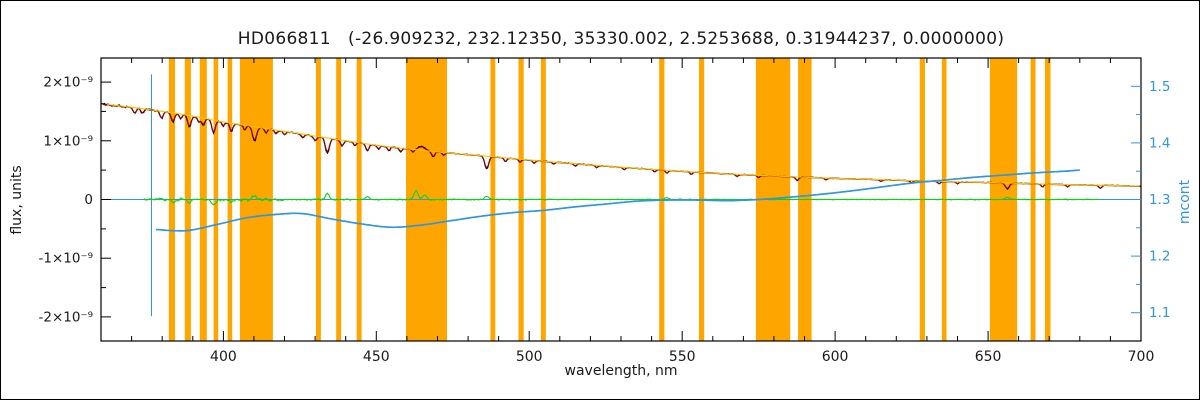  Describe the element at coordinates (1159, 87) in the screenshot. I see `y-right-tick-label: 1.5` at that location.